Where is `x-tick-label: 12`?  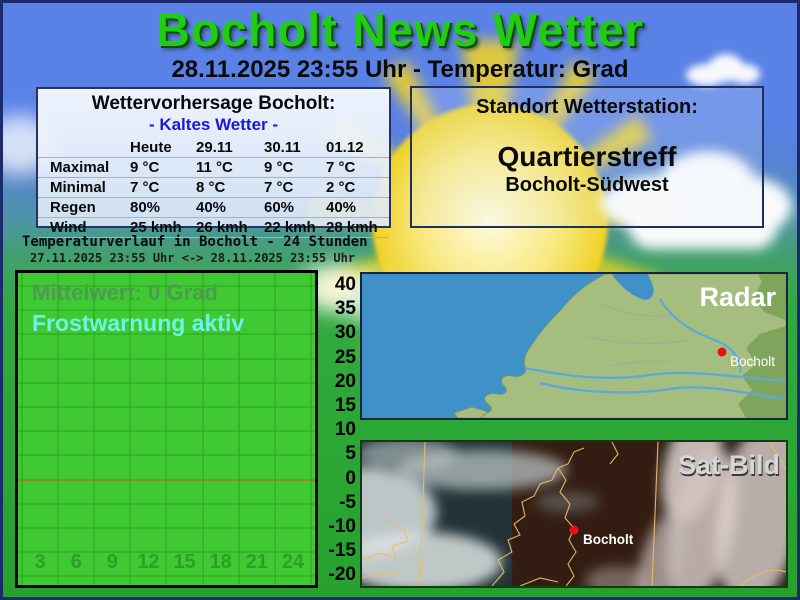 x-tick-label: 12 is located at coordinates (148, 562).